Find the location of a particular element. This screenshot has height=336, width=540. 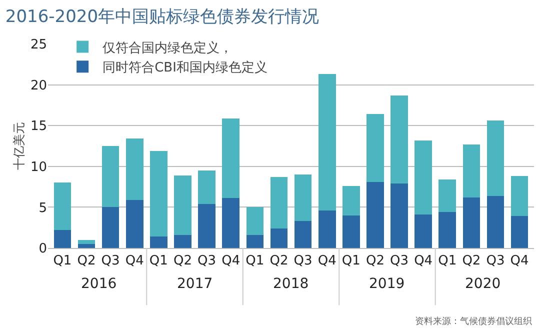

y-tick-label: 25 is located at coordinates (38, 45).